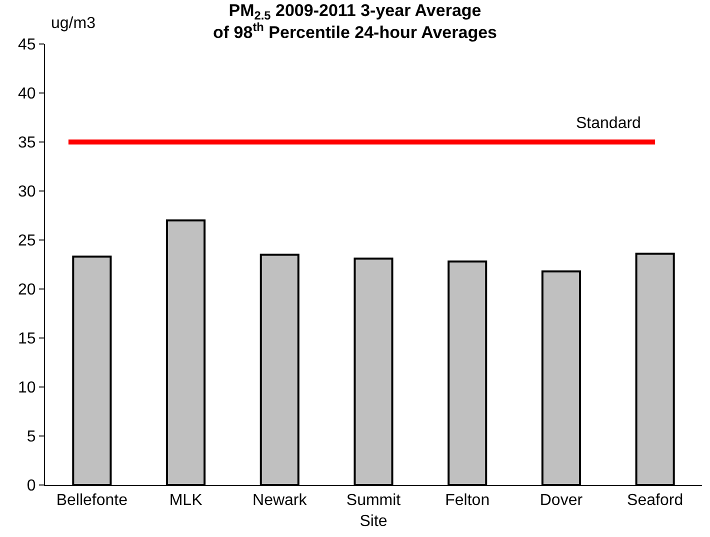 This screenshot has width=710, height=537. I want to click on y-tick-label: 0, so click(31, 486).